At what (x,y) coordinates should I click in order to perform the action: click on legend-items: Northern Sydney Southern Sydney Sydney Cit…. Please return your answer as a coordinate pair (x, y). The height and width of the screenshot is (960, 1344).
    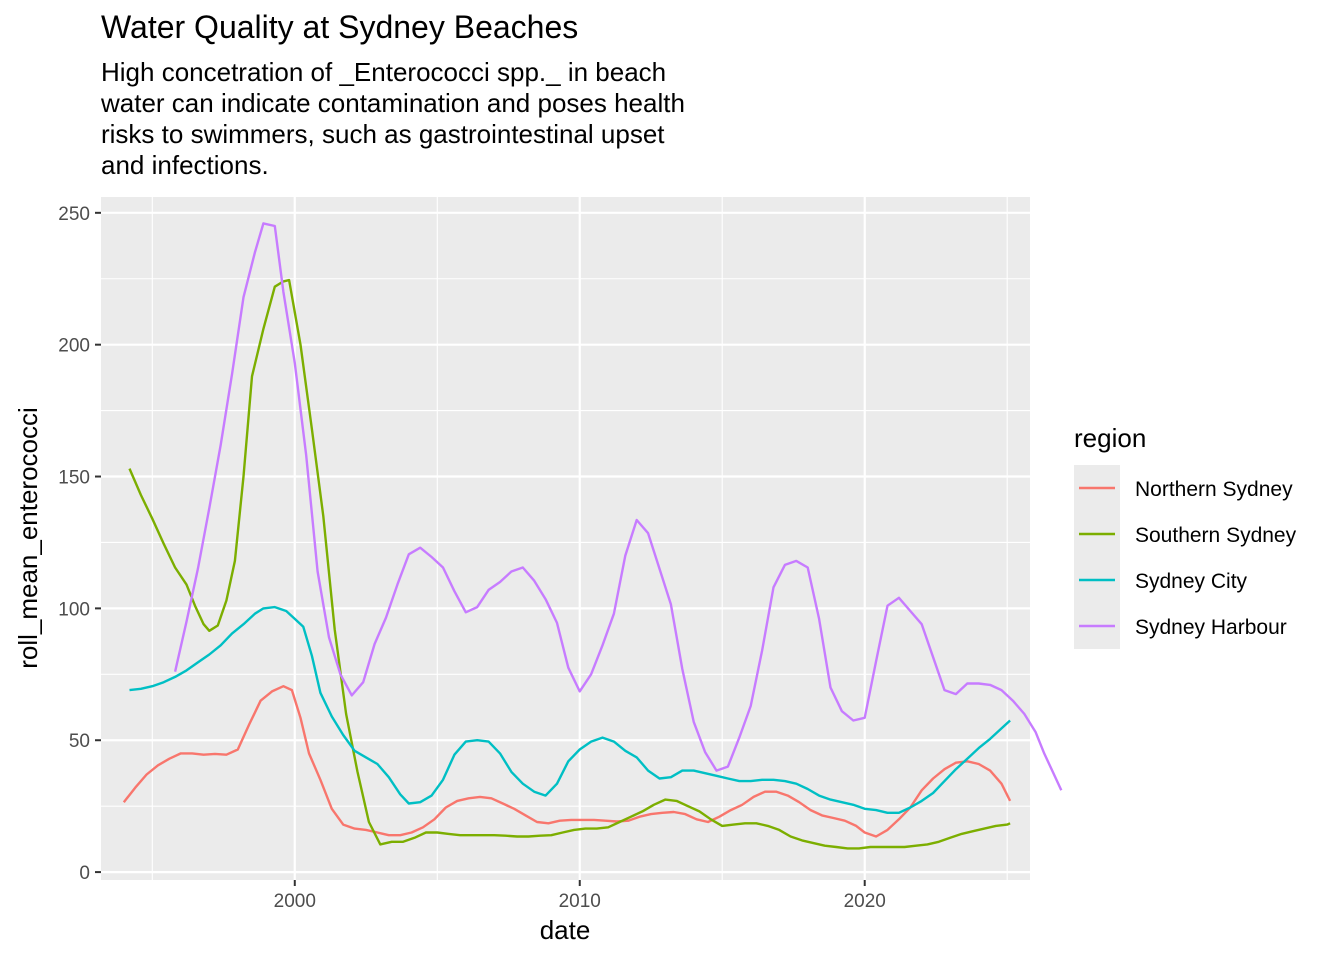
    Looking at the image, I should click on (1185, 557).